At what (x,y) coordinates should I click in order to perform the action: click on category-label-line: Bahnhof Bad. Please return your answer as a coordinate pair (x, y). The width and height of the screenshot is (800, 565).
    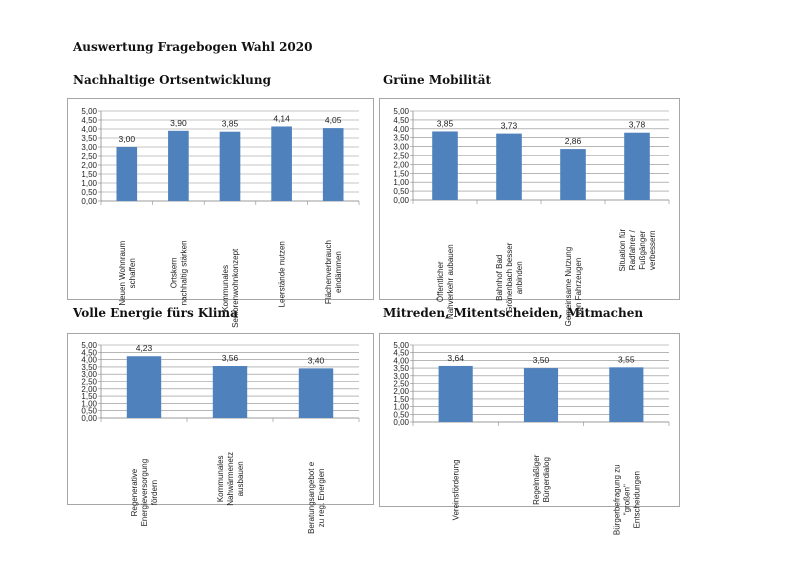
    Looking at the image, I should click on (499, 278).